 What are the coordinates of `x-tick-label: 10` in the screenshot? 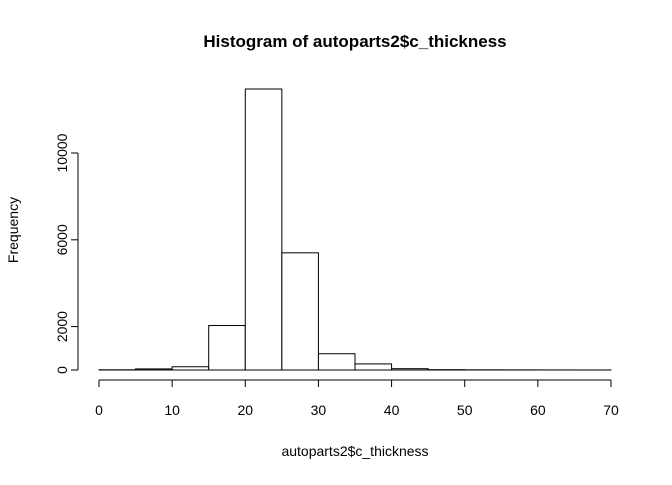 It's located at (172, 410).